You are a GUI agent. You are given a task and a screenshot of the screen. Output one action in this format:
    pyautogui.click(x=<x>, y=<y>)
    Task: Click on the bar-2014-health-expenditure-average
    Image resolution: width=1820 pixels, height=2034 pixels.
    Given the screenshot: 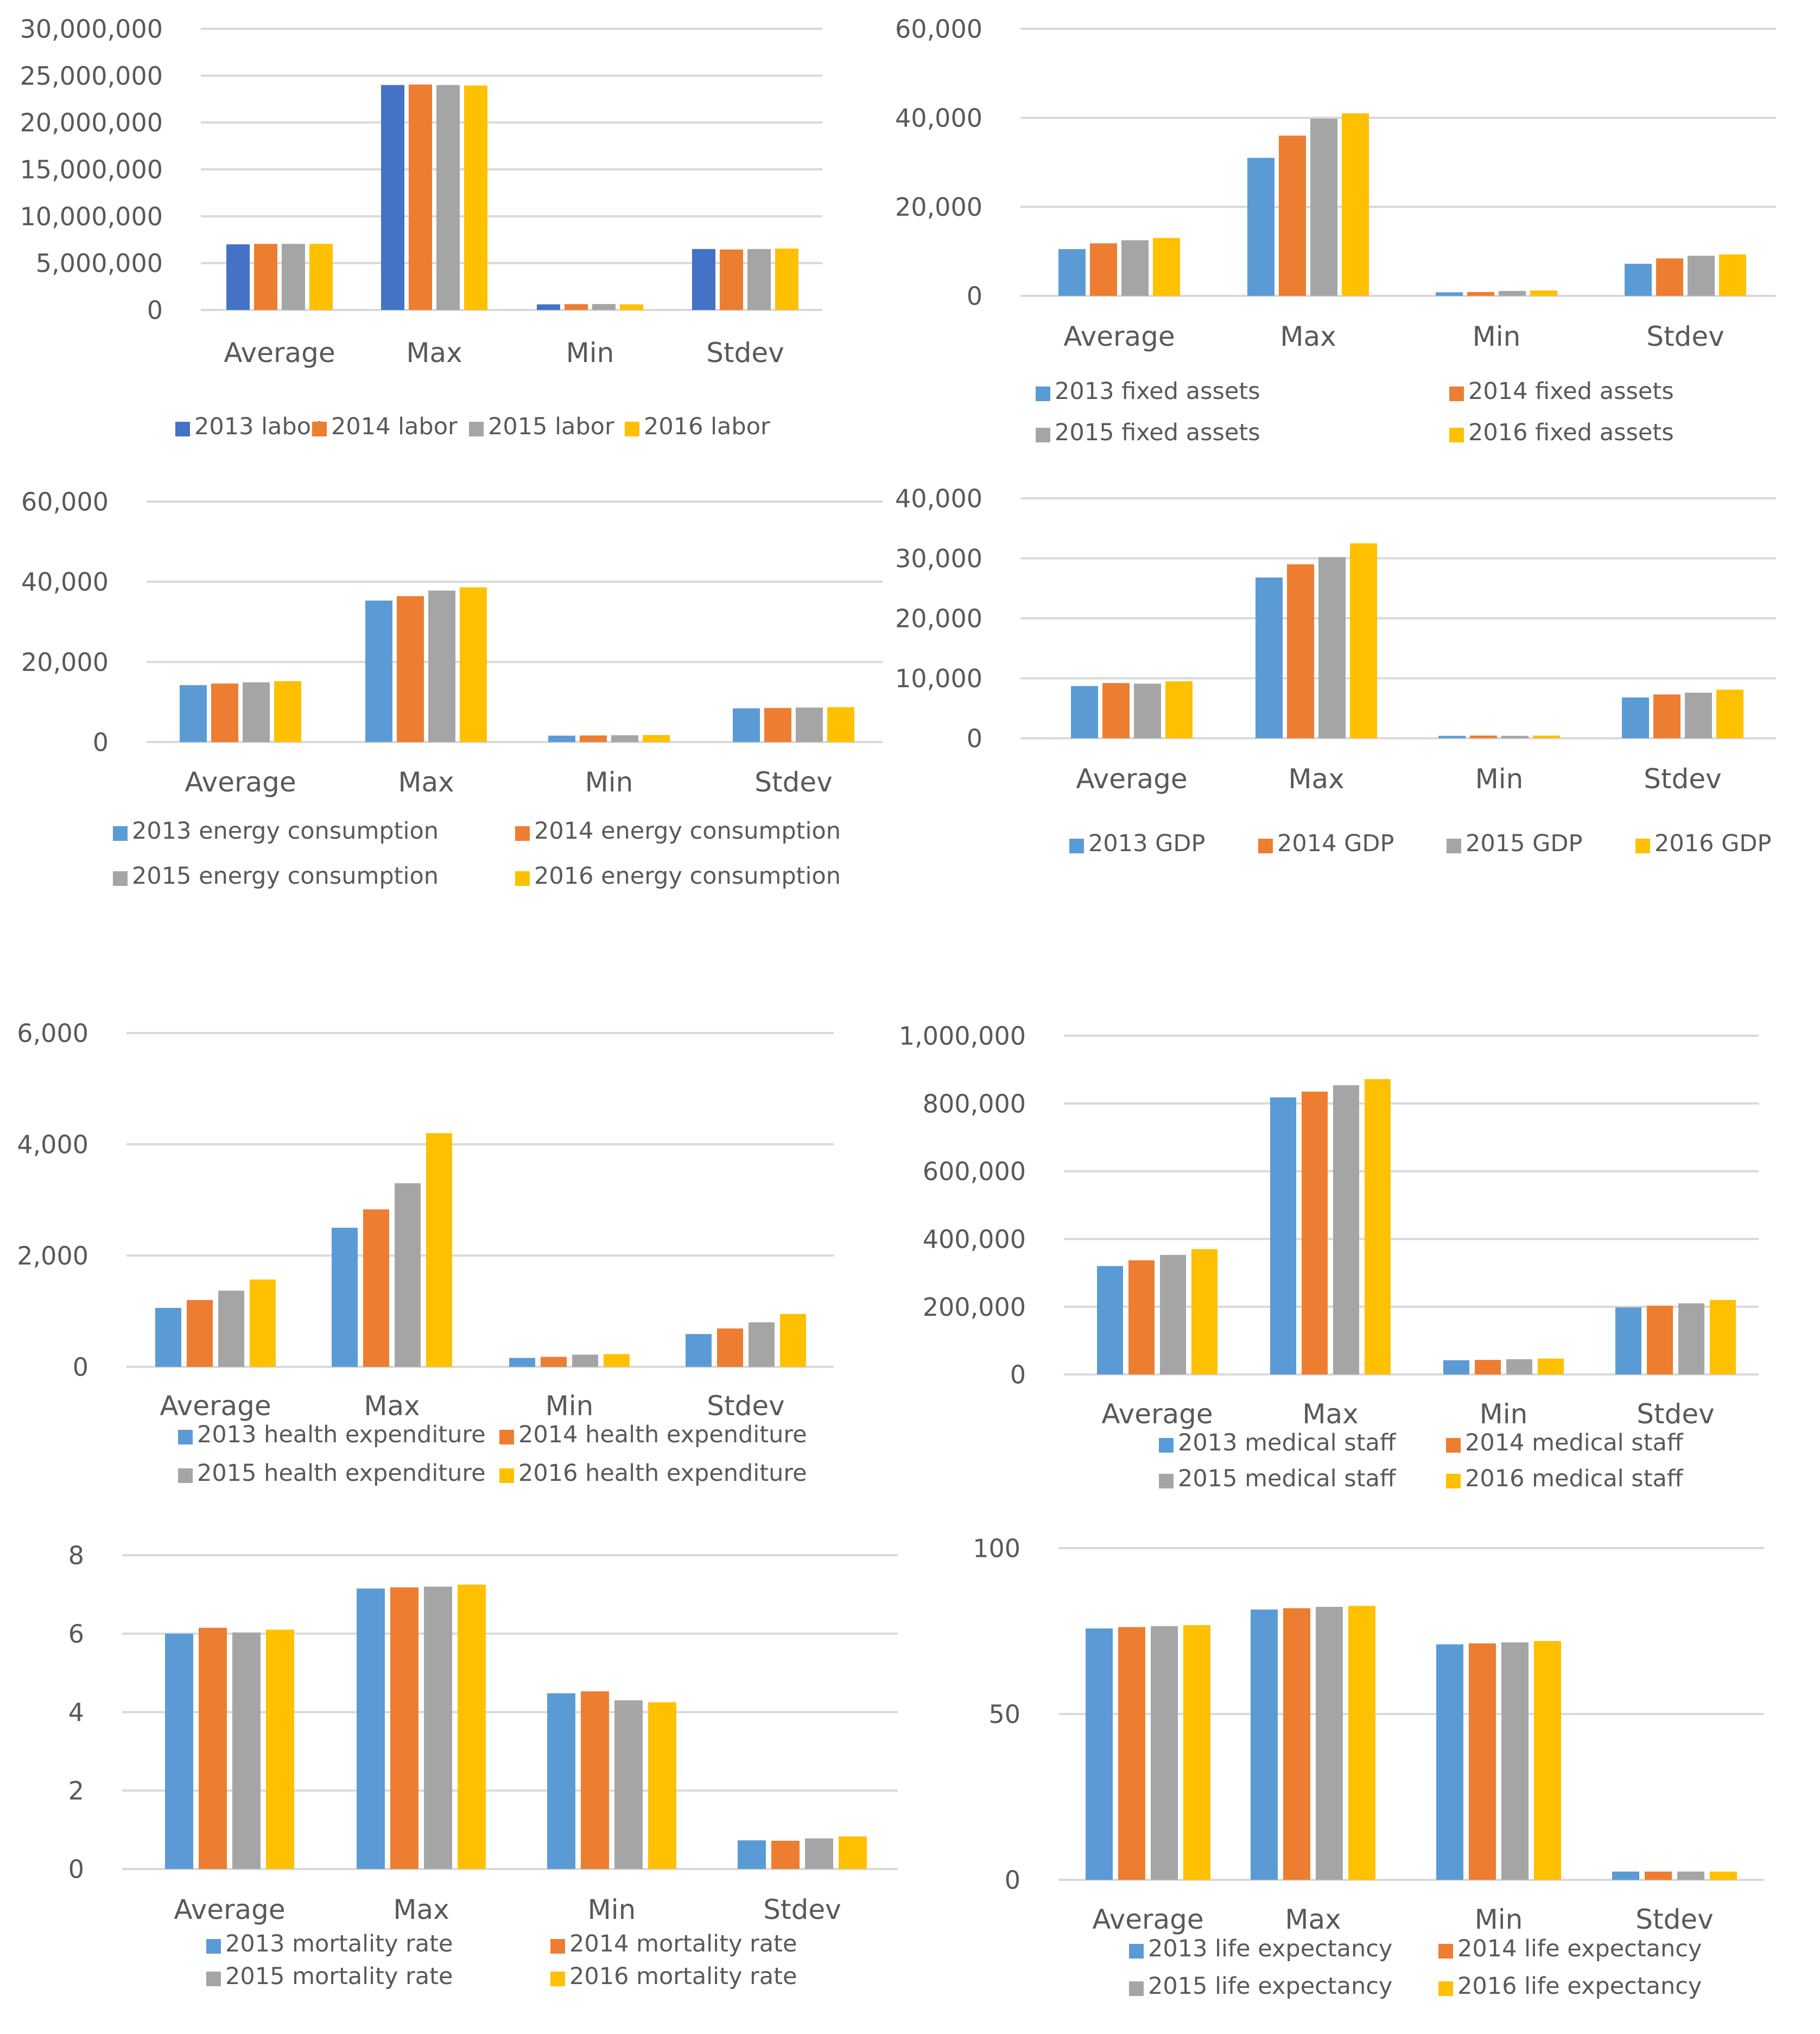 What is the action you would take?
    pyautogui.click(x=200, y=1333)
    